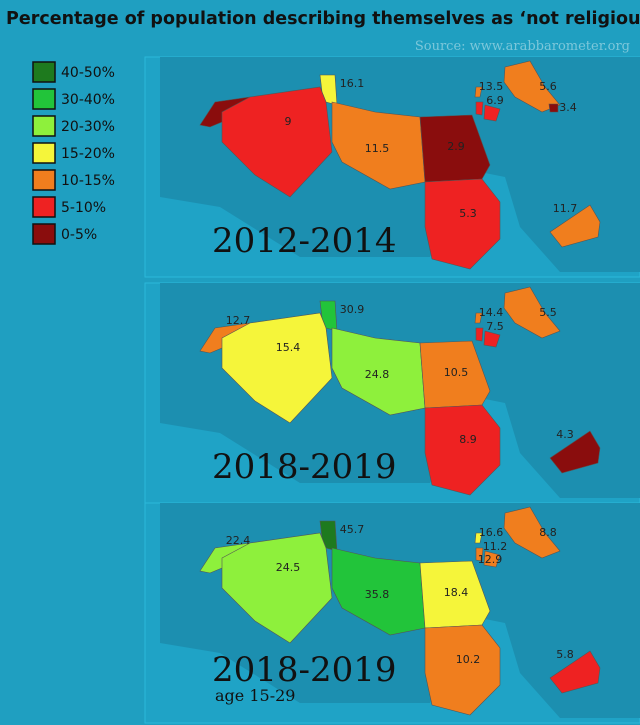 Image resolution: width=640 pixels, height=725 pixels. Describe the element at coordinates (352, 529) in the screenshot. I see `region-value: 45.7` at that location.